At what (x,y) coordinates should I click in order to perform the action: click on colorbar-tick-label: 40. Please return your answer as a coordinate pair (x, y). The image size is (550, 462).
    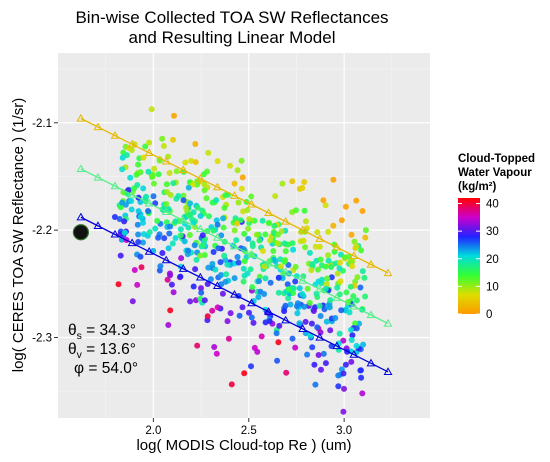
    Looking at the image, I should click on (492, 205).